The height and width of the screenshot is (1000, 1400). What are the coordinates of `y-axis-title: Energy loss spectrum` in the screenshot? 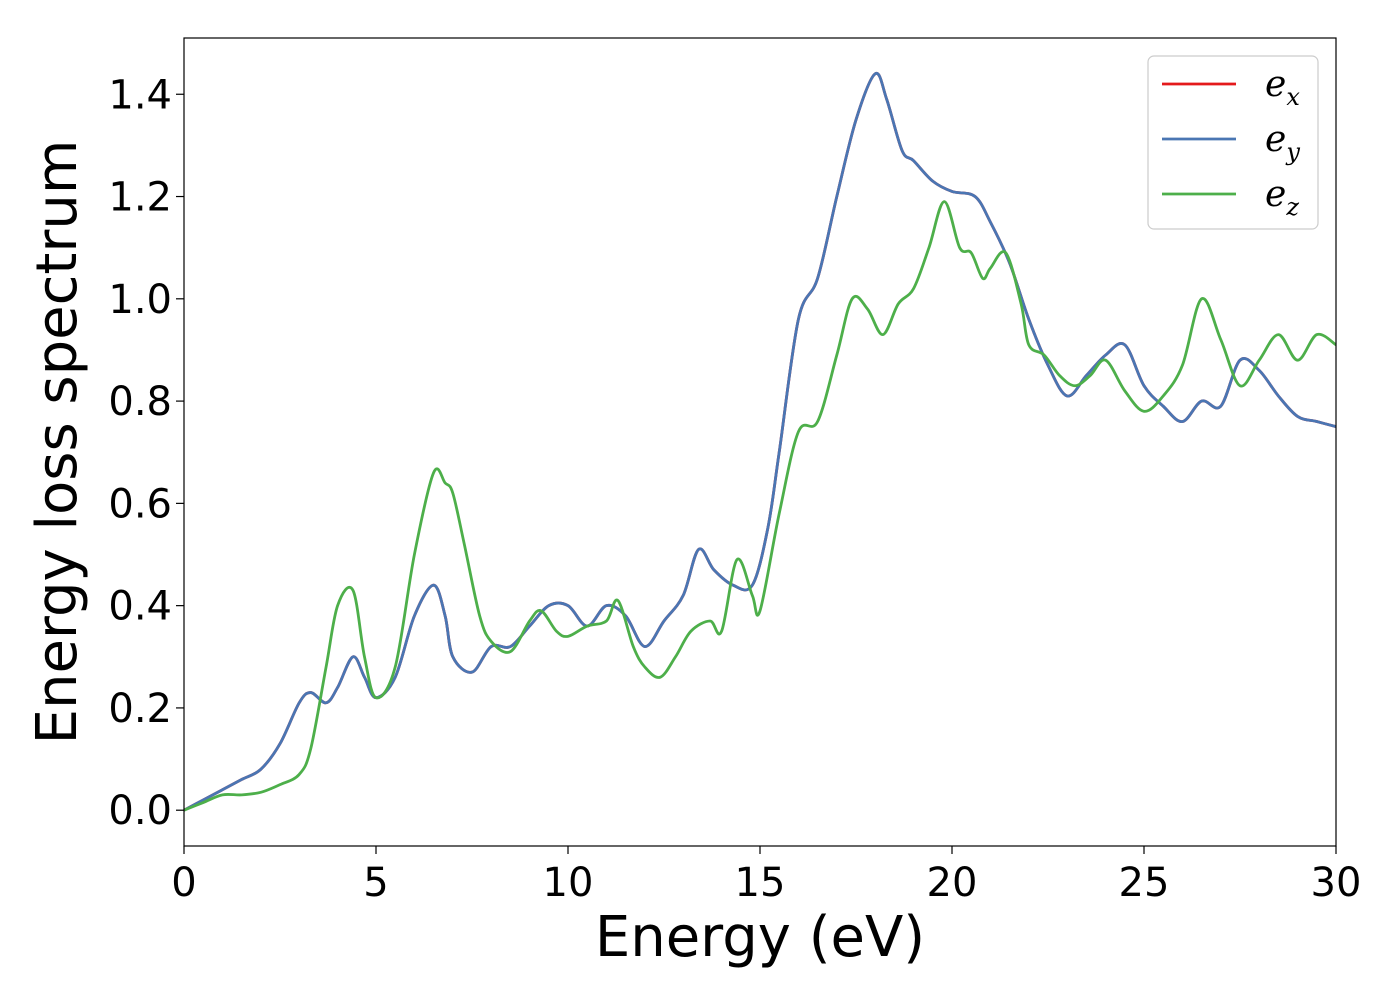 It's located at (57, 442).